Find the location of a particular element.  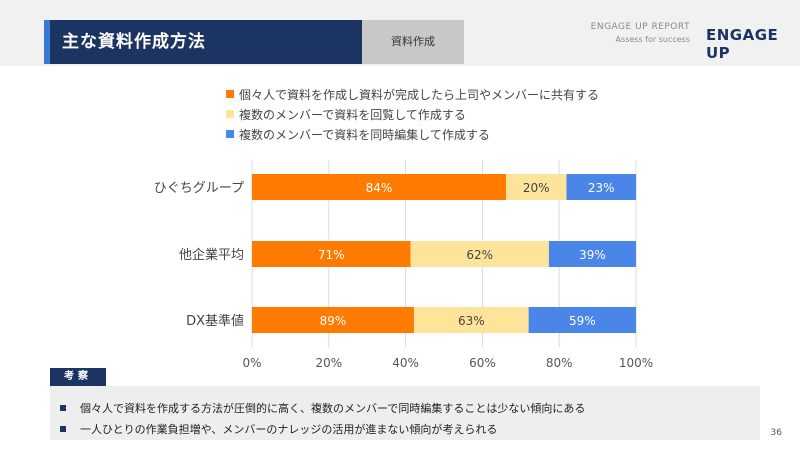

x-tick-label: 60% is located at coordinates (482, 363).